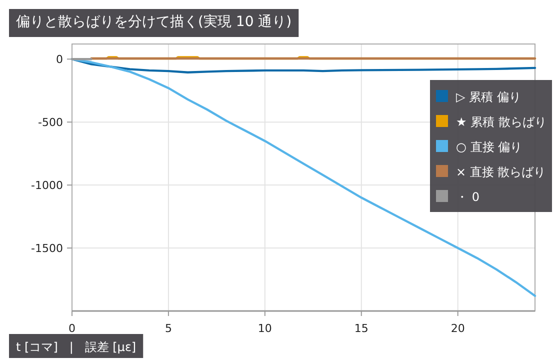 This screenshot has height=360, width=560. What do you see at coordinates (501, 122) in the screenshot?
I see `legend-label: ★ 累積 散らばり` at bounding box center [501, 122].